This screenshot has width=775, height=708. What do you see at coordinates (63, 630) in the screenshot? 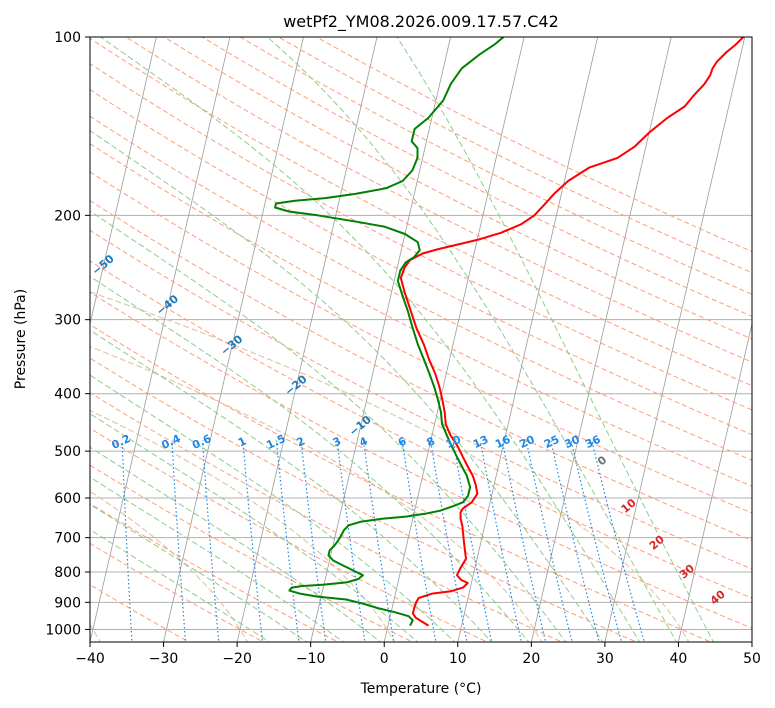
I see `y-tick-label: 1000` at bounding box center [63, 630].